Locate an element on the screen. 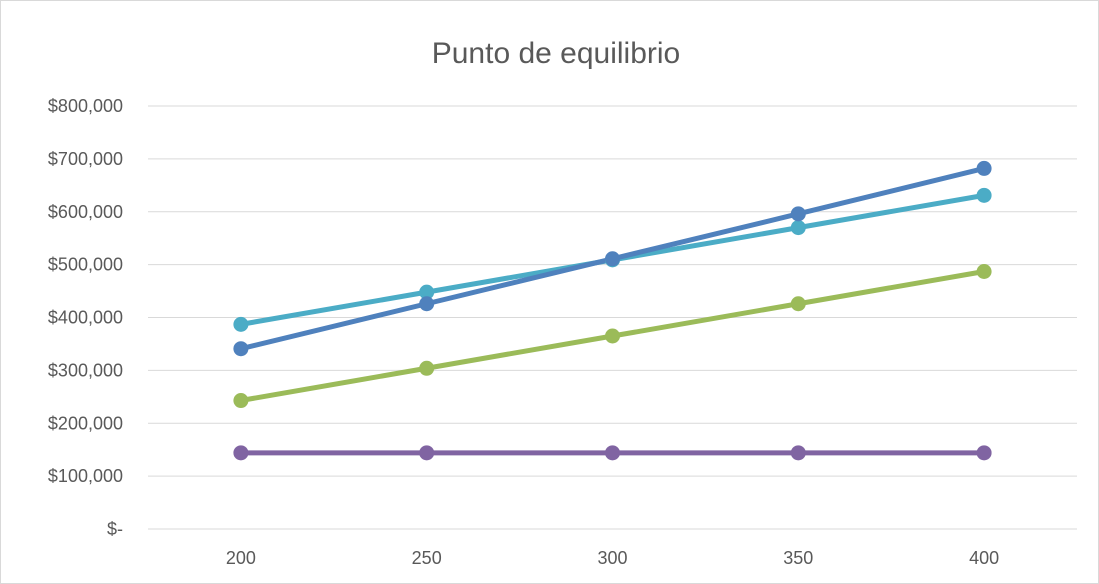  y-tick-label: $400,000 is located at coordinates (85, 318).